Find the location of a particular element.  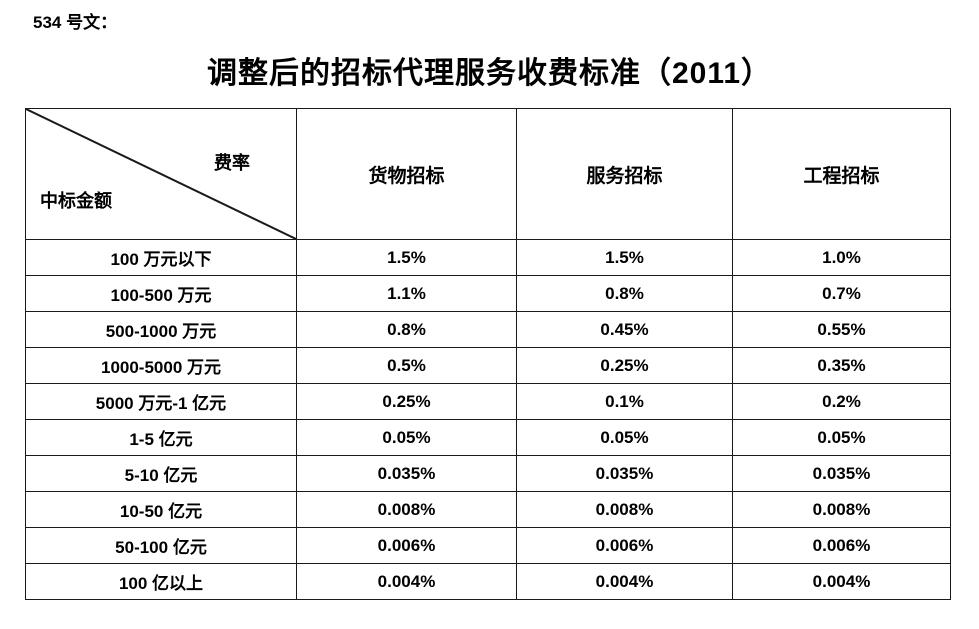

column-header-engineering-bidding: 工程招标 is located at coordinates (841, 174).